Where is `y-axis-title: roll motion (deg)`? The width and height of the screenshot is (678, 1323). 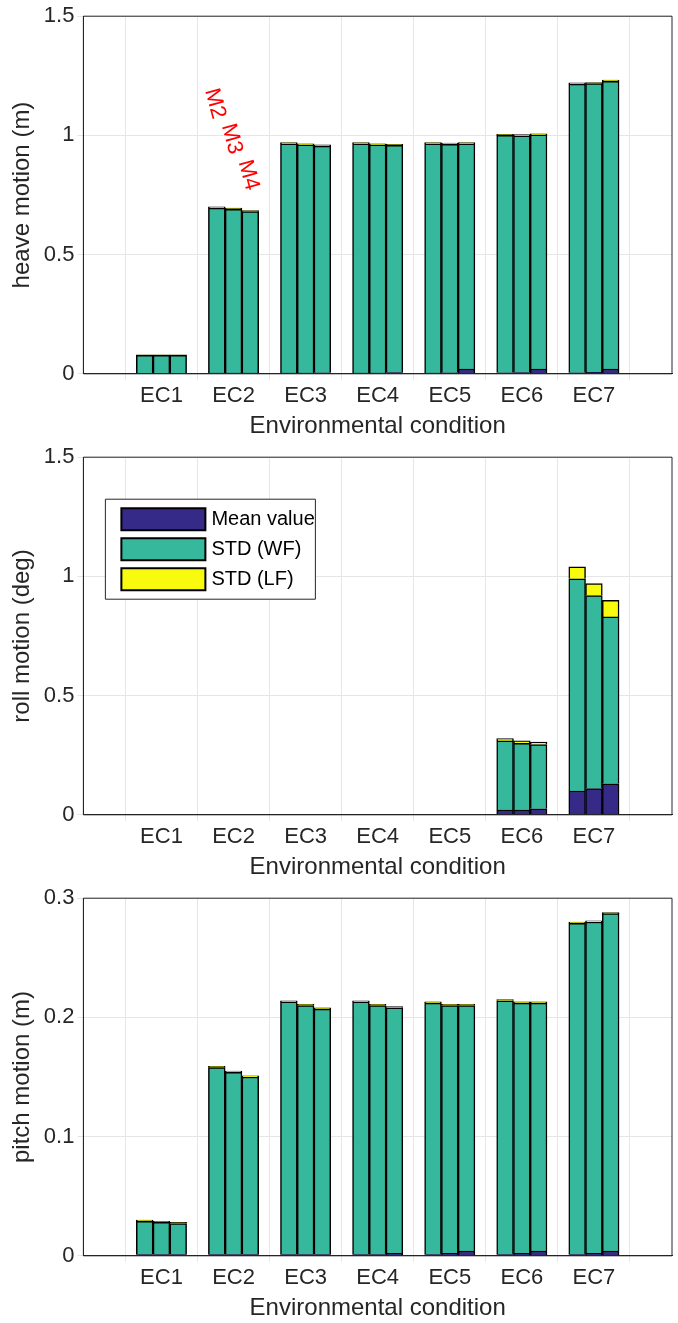 y-axis-title: roll motion (deg) is located at coordinates (21, 636).